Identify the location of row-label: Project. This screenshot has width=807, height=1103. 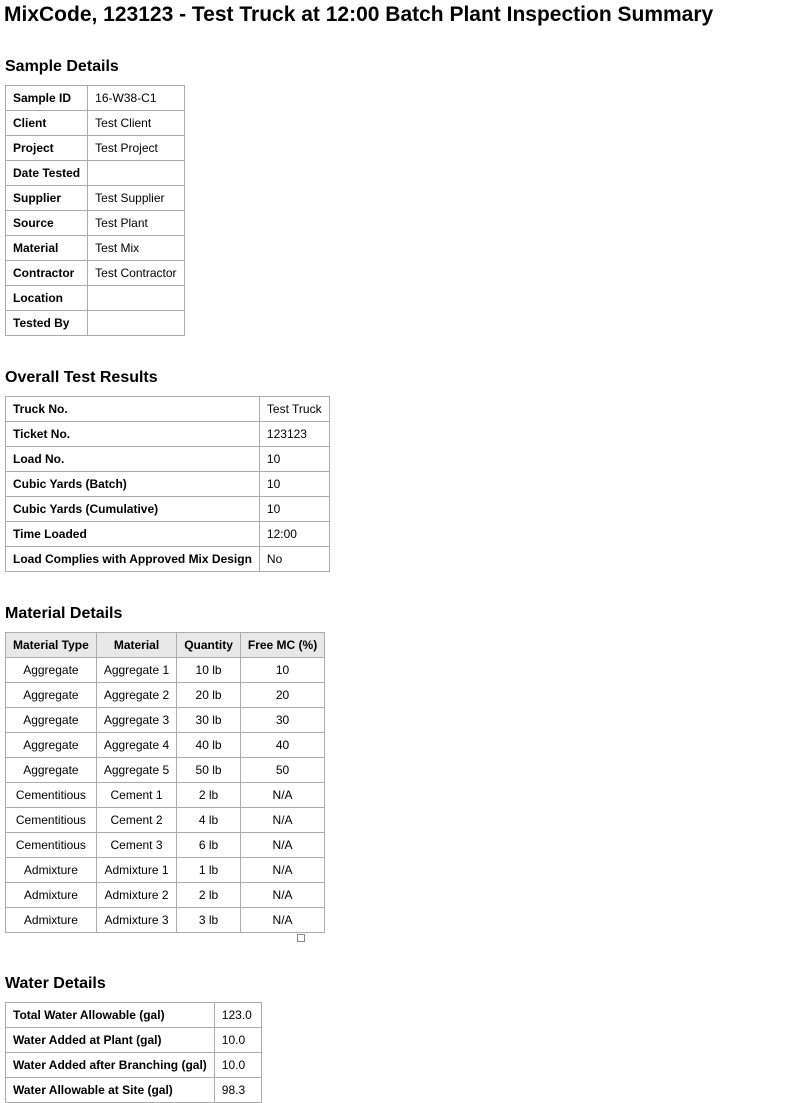
(46, 148).